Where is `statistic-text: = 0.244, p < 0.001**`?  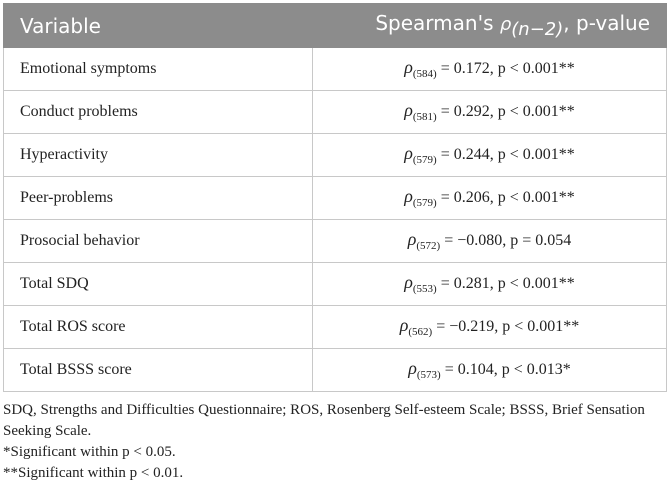
statistic-text: = 0.244, p < 0.001** is located at coordinates (507, 155).